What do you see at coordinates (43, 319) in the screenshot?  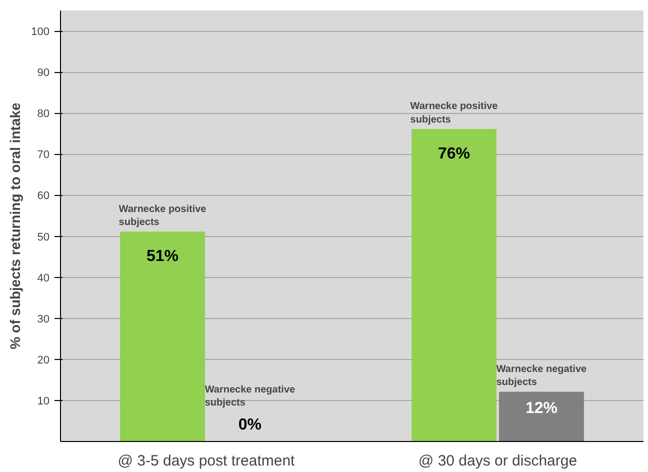 I see `y-tick-label: 30` at bounding box center [43, 319].